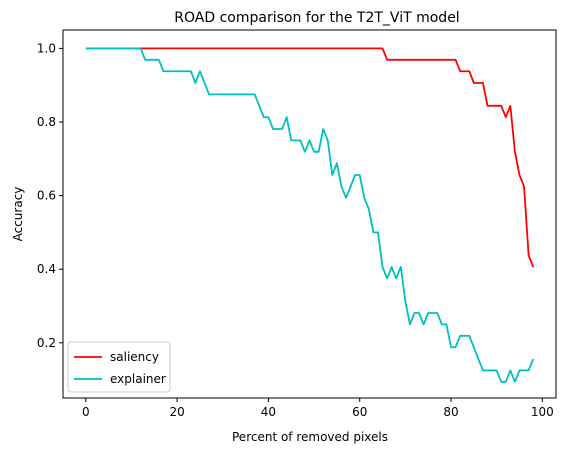  I want to click on y-tick-label: 1.0, so click(46, 48).